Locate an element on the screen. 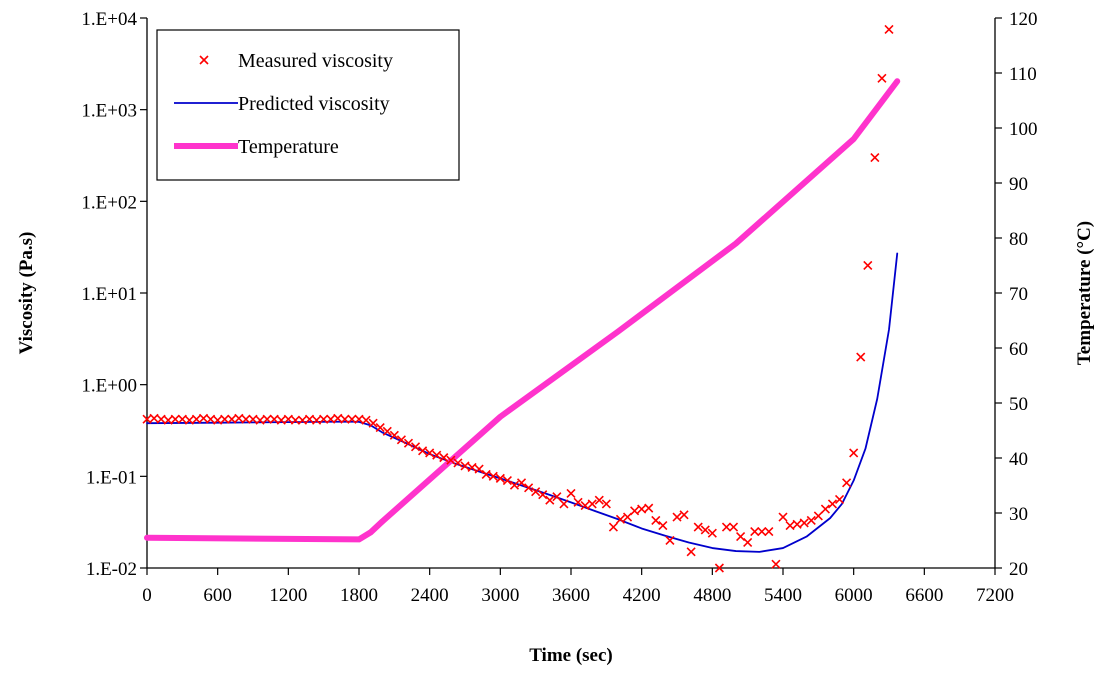 This screenshot has width=1104, height=675. legend-item-predicted: Predicted viscosity is located at coordinates (282, 104).